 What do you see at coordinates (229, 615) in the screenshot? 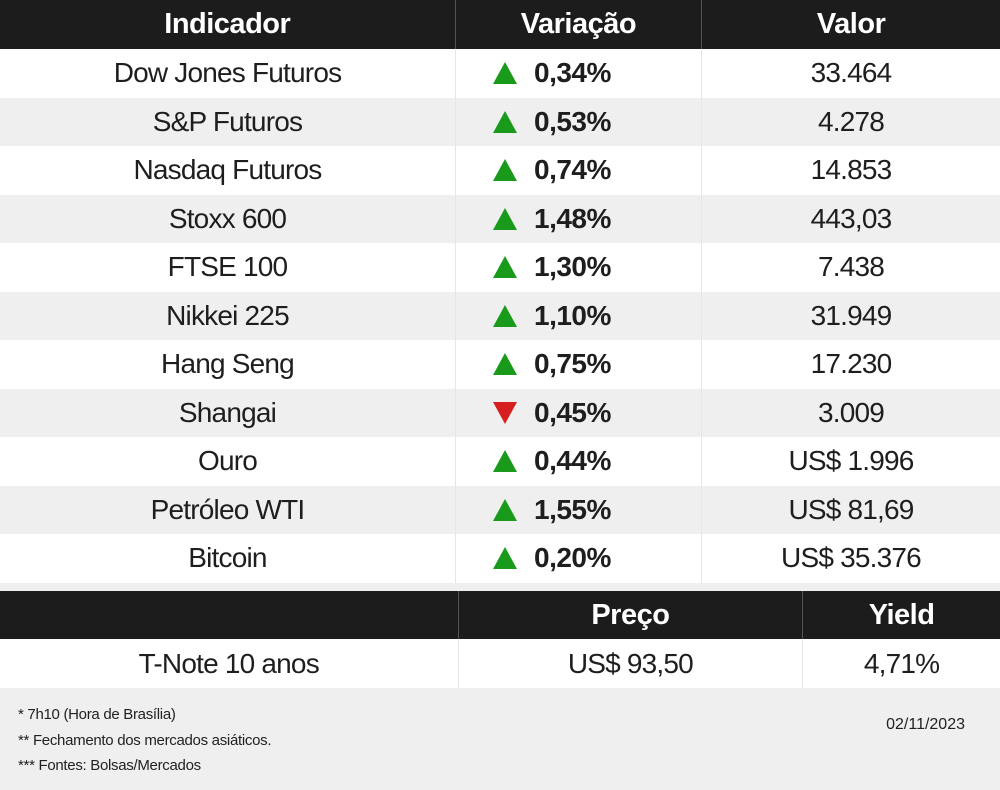
I see `tnote-header-blank` at bounding box center [229, 615].